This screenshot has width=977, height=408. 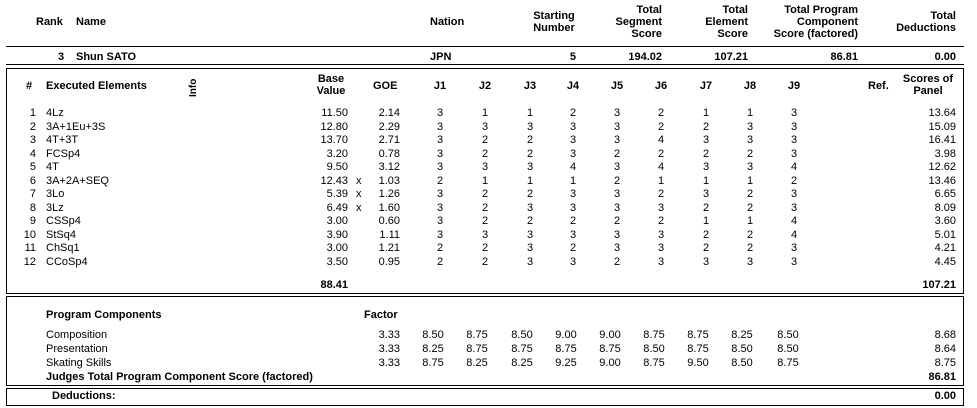 I want to click on skater-starting-number: 5, so click(x=572, y=57).